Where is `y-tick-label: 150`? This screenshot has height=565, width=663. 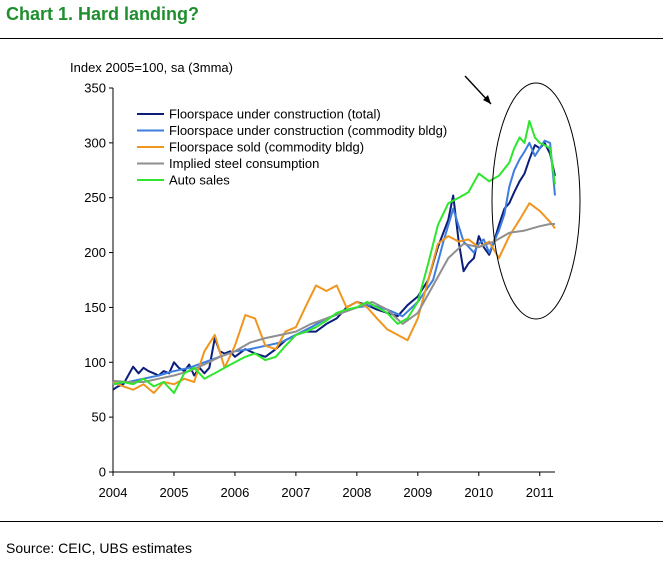
y-tick-label: 150 is located at coordinates (95, 307).